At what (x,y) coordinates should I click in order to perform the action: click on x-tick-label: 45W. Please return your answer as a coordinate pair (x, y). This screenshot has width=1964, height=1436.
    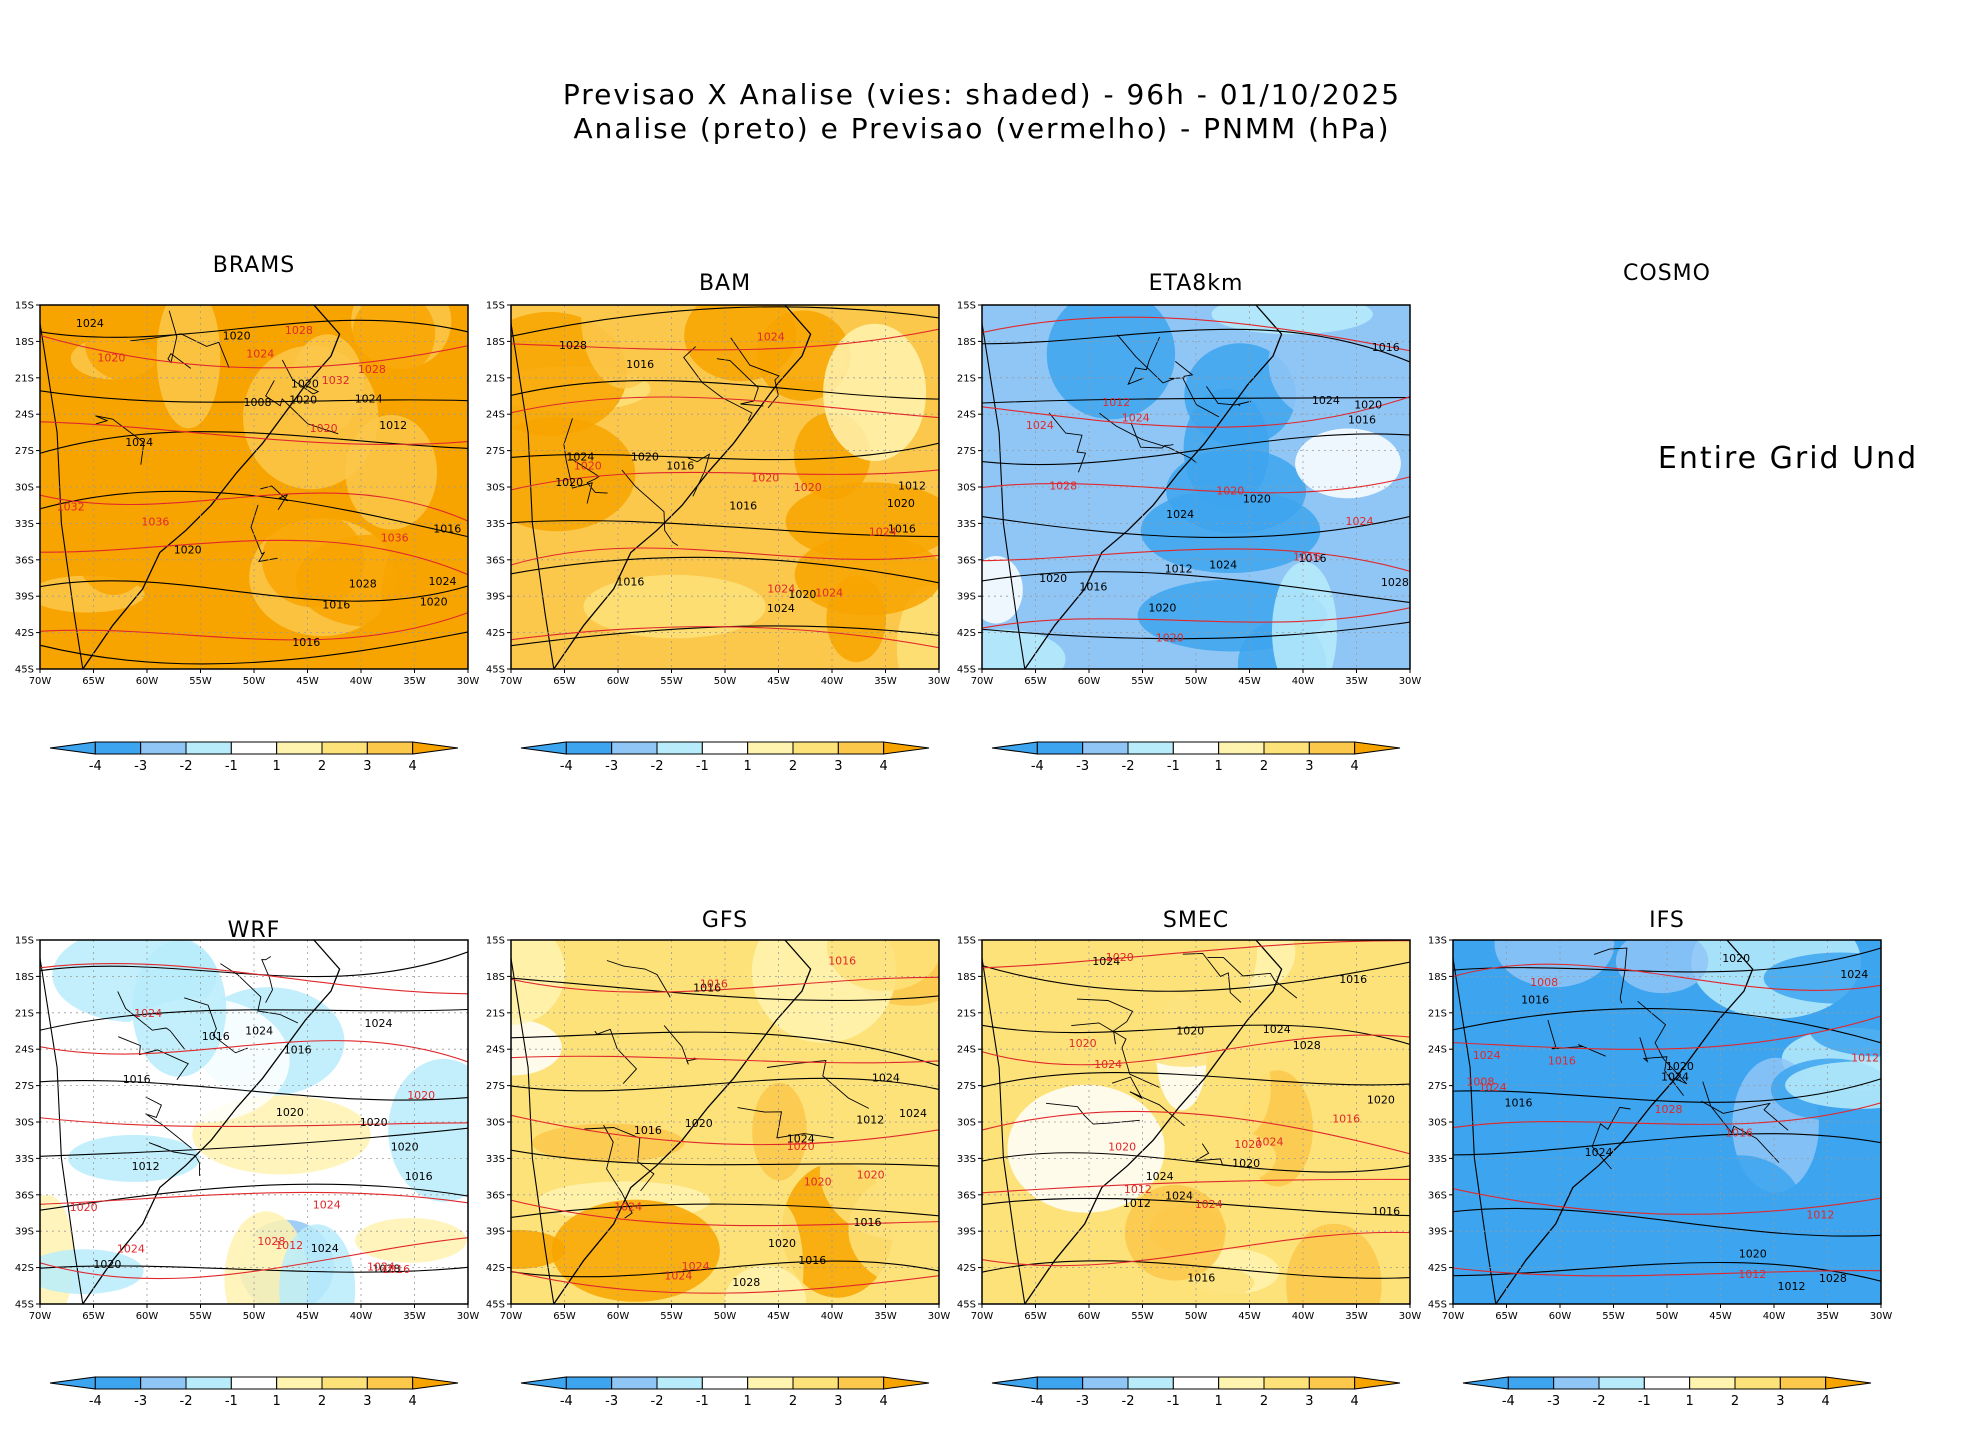
    Looking at the image, I should click on (1720, 1316).